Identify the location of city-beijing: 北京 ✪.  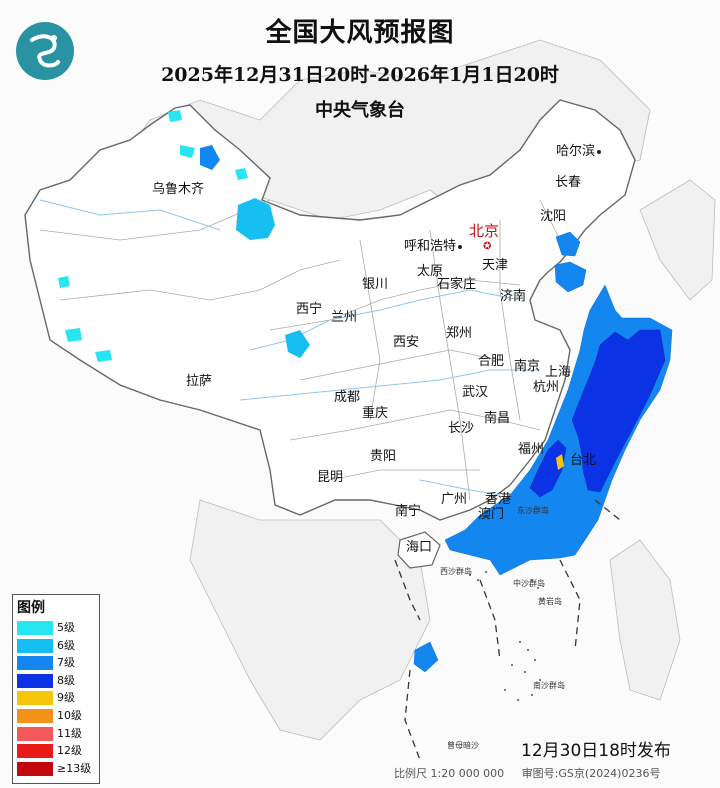
(484, 236).